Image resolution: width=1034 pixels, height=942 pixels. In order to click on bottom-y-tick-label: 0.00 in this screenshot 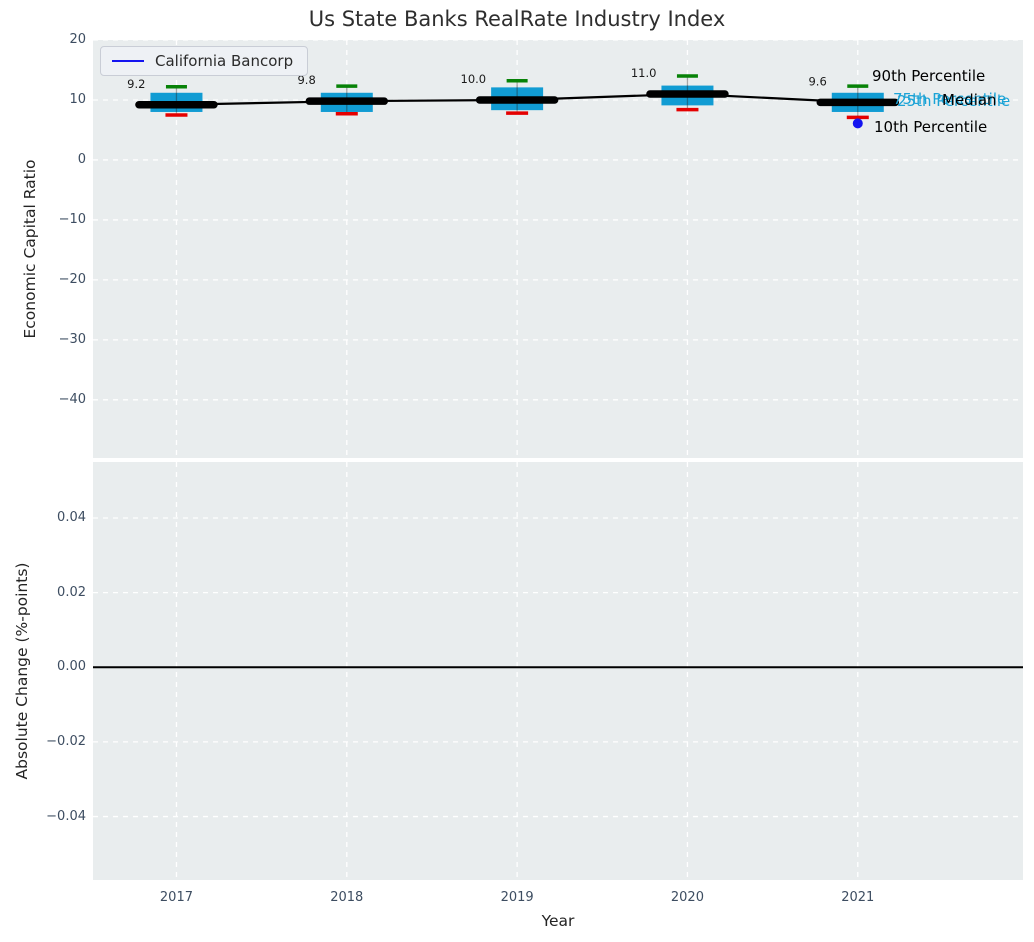, I will do `click(71, 667)`.